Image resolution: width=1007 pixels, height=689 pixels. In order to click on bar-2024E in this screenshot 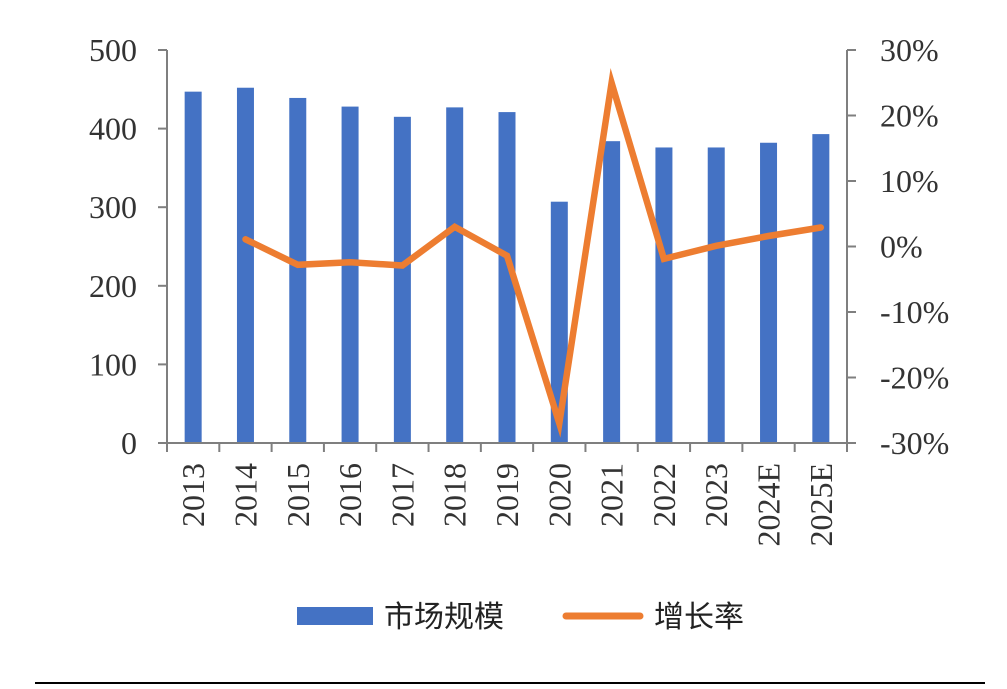, I will do `click(769, 293)`.